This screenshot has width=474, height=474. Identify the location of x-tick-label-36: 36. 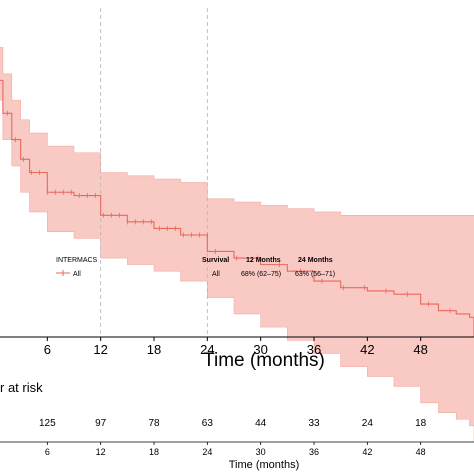
(314, 349).